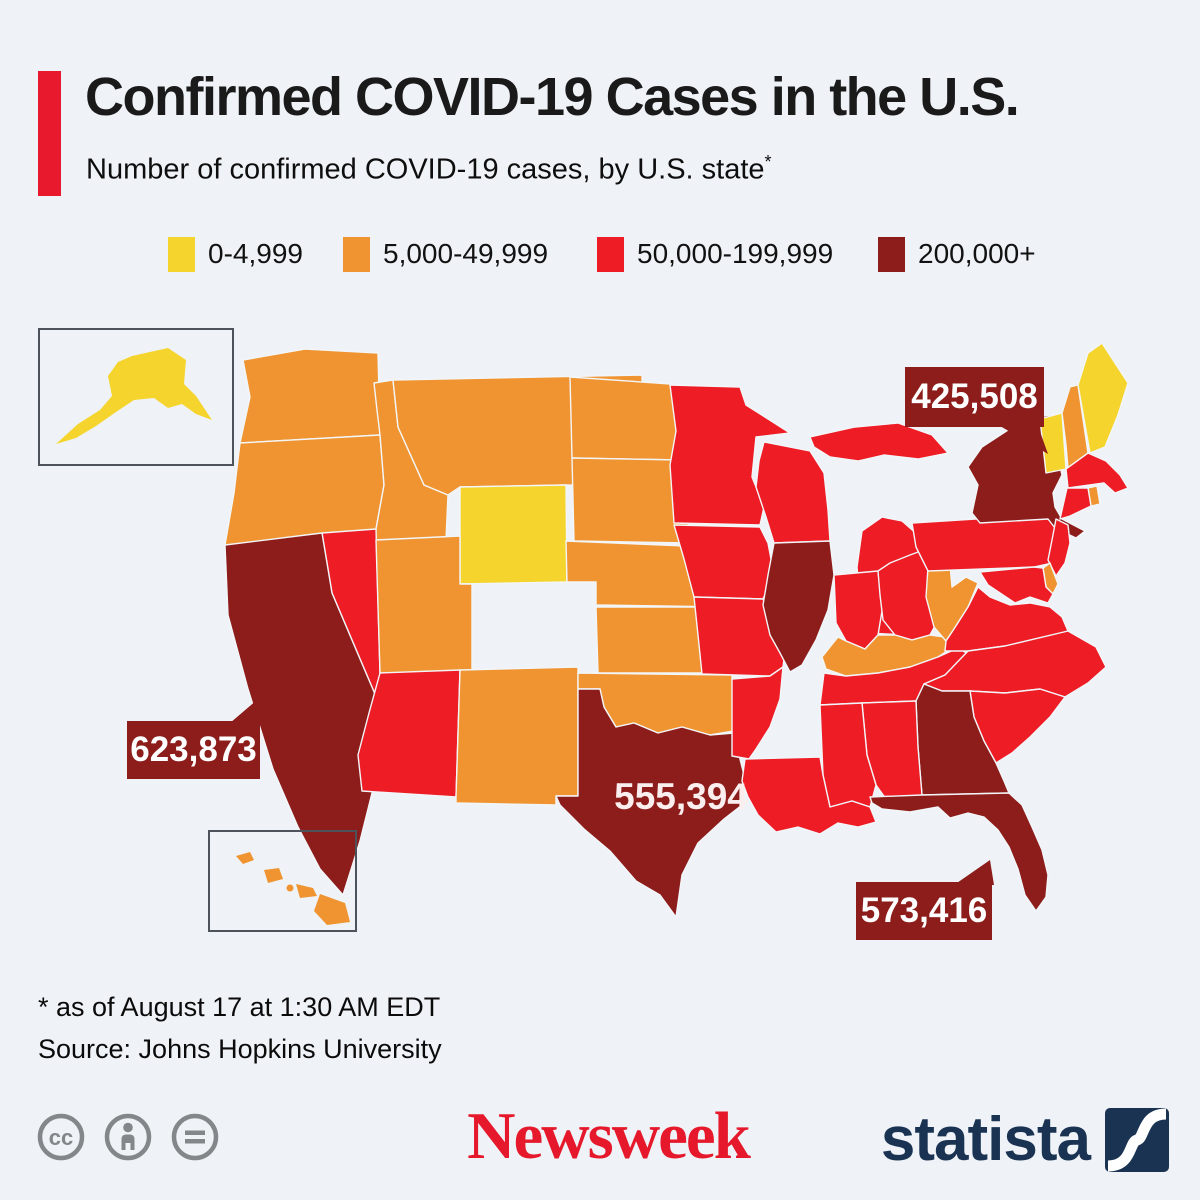  I want to click on legend-swatch-red, so click(610, 254).